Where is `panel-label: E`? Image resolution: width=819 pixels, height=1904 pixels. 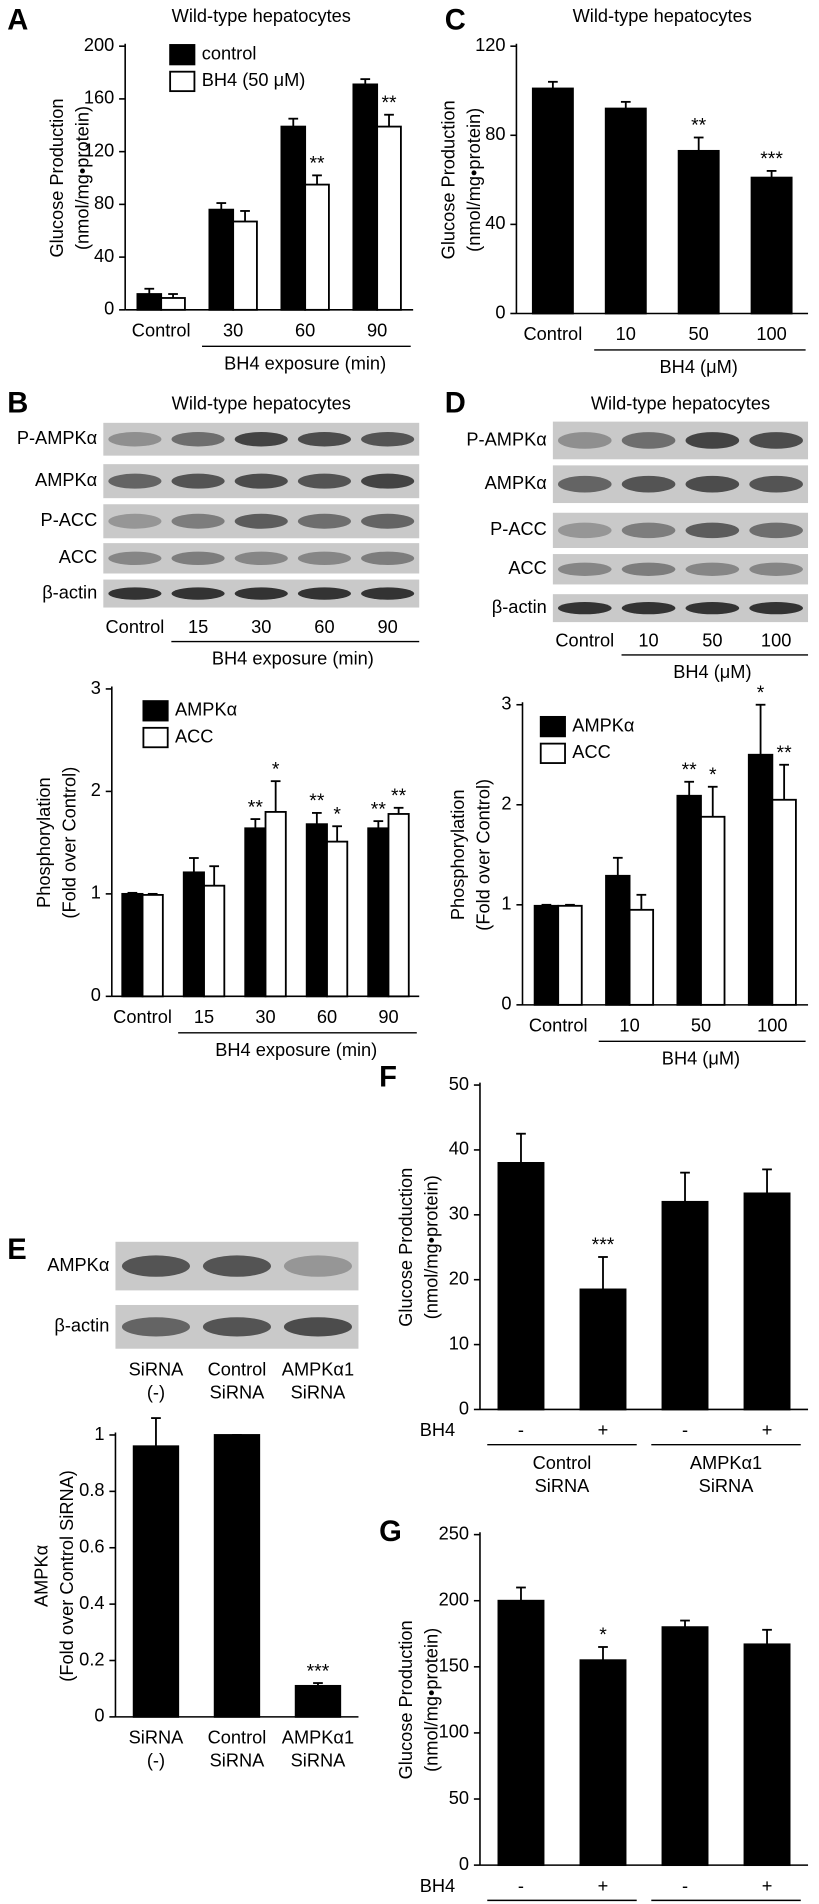
panel-label: E is located at coordinates (16, 1250).